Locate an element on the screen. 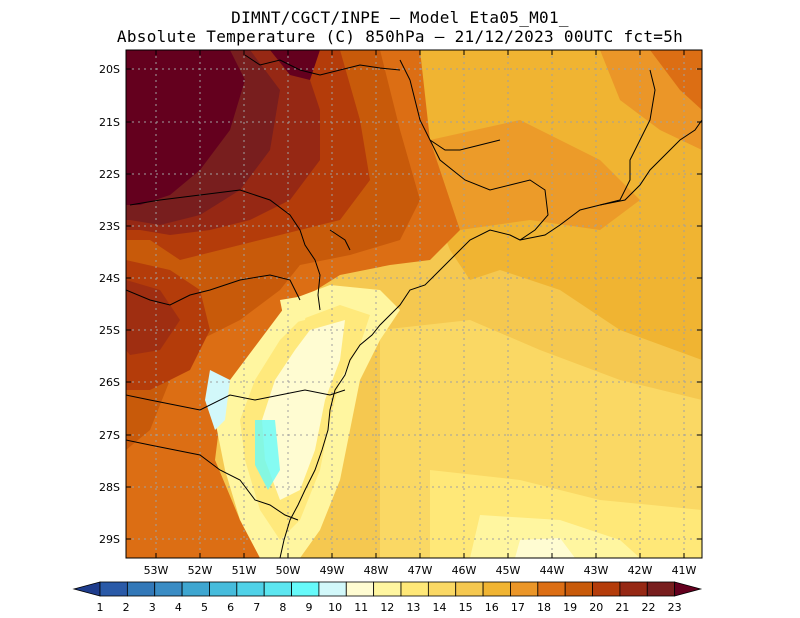  colorbar-label: 20 is located at coordinates (596, 607).